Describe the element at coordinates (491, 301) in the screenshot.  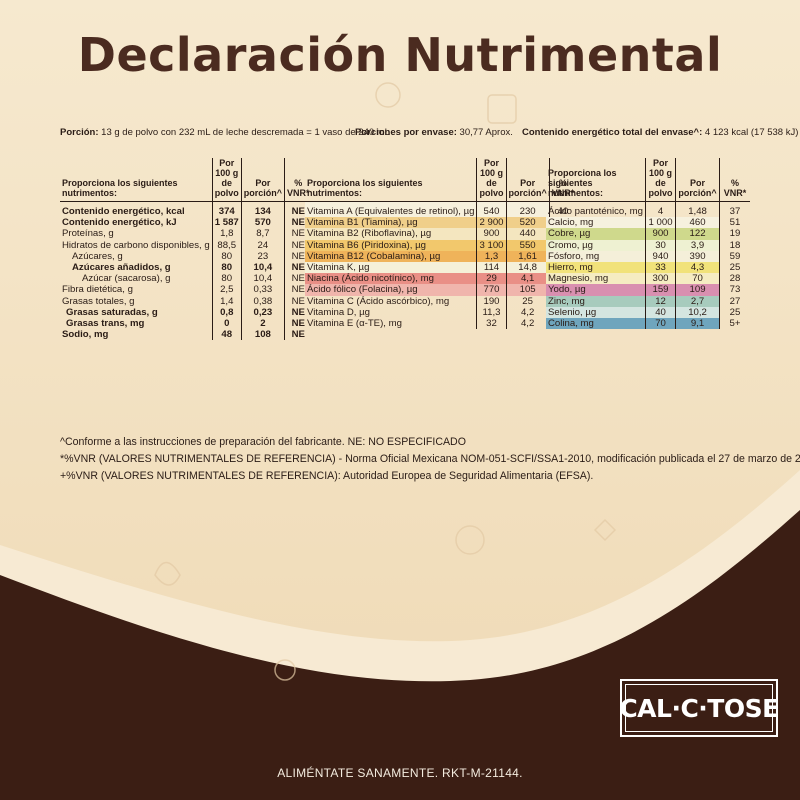
I see `value-per-100g: 190` at that location.